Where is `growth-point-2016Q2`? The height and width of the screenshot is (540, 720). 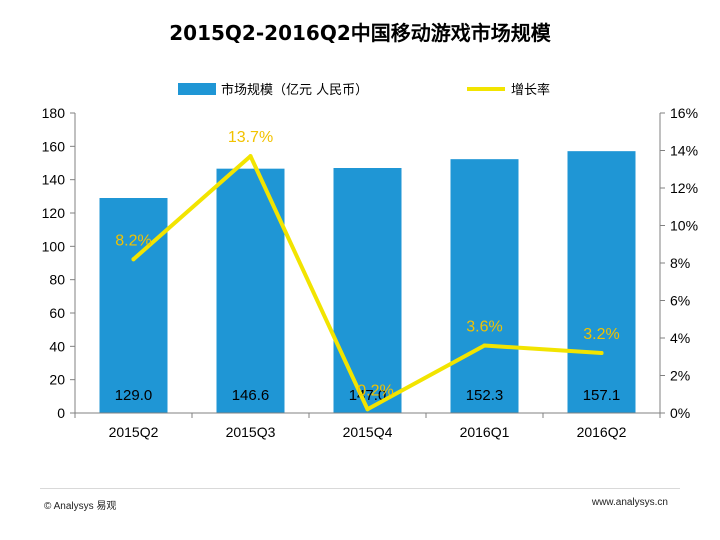
growth-point-2016Q2 is located at coordinates (601, 353).